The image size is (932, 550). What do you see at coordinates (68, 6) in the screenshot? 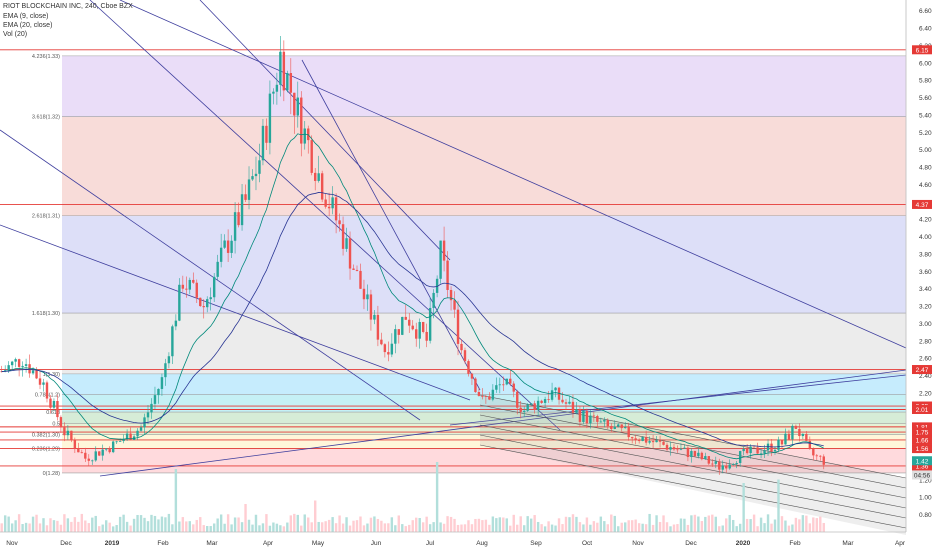
I see `legend-symbol: RIOT BLOCKCHAIN INC, 240, Cboe BZX` at bounding box center [68, 6].